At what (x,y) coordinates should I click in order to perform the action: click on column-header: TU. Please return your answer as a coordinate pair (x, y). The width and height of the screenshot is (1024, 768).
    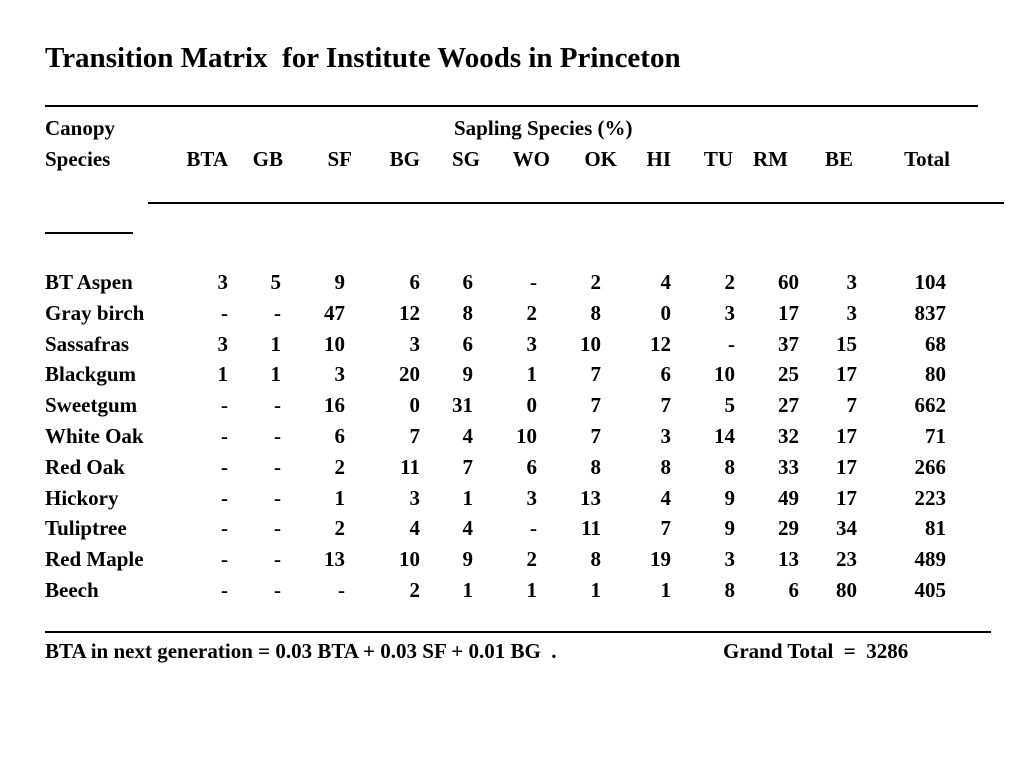
    Looking at the image, I should click on (718, 159).